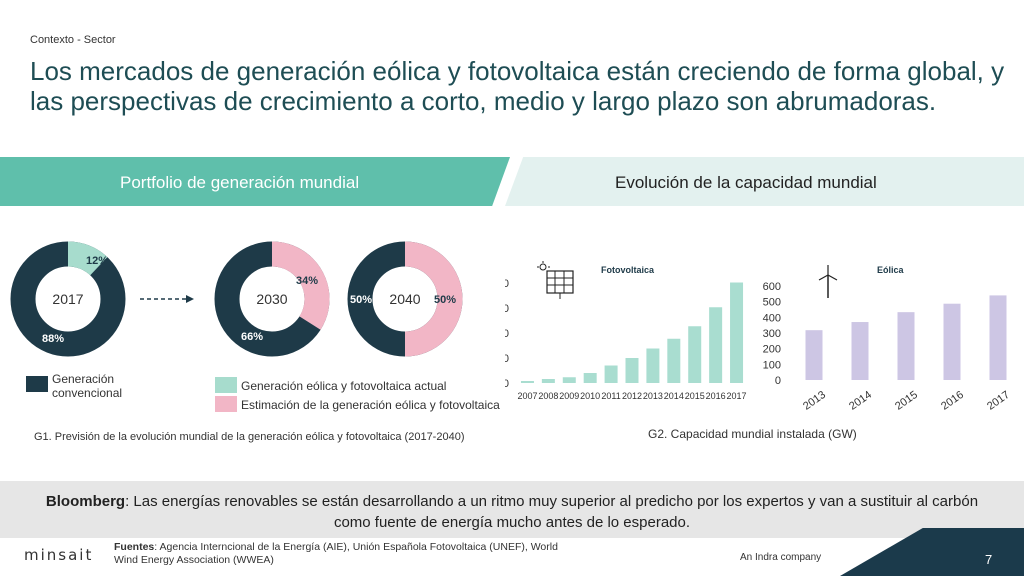  I want to click on solar-ytick: 200, so click(507, 334).